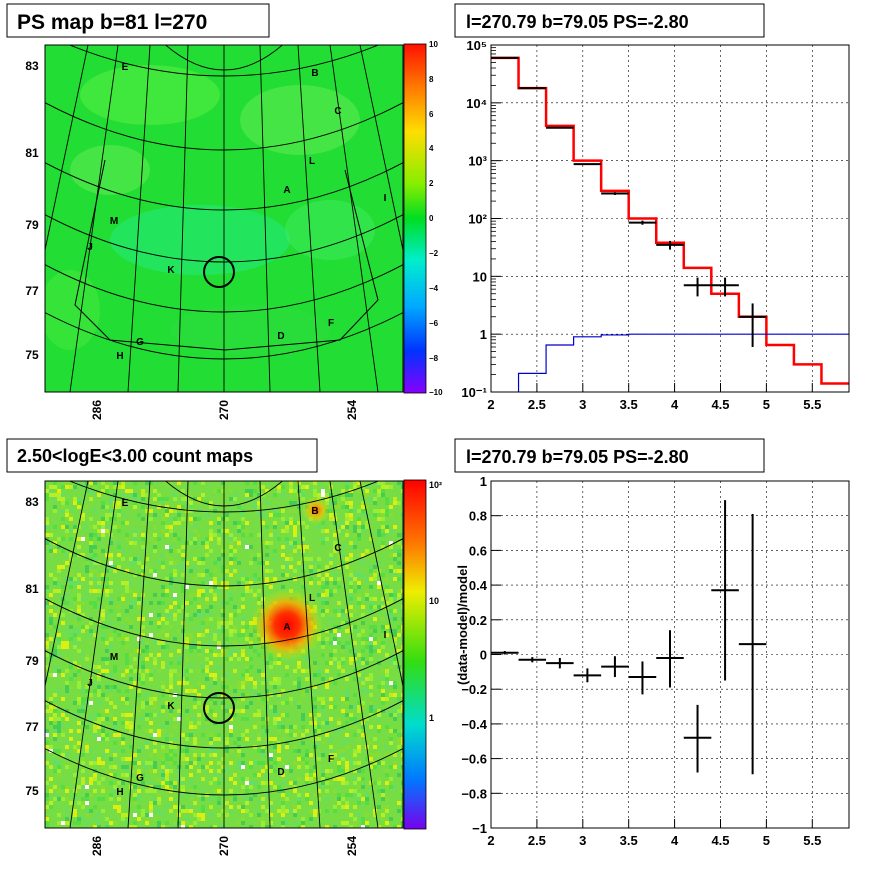 The height and width of the screenshot is (872, 896). Describe the element at coordinates (812, 404) in the screenshot. I see `spectrum-x-tick-label: 5.5` at that location.